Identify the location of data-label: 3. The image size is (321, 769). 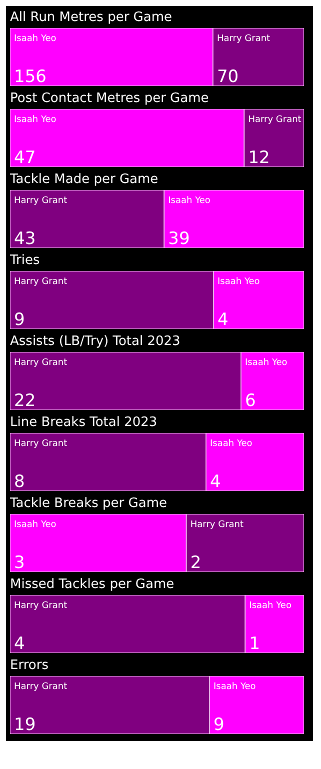
(19, 563).